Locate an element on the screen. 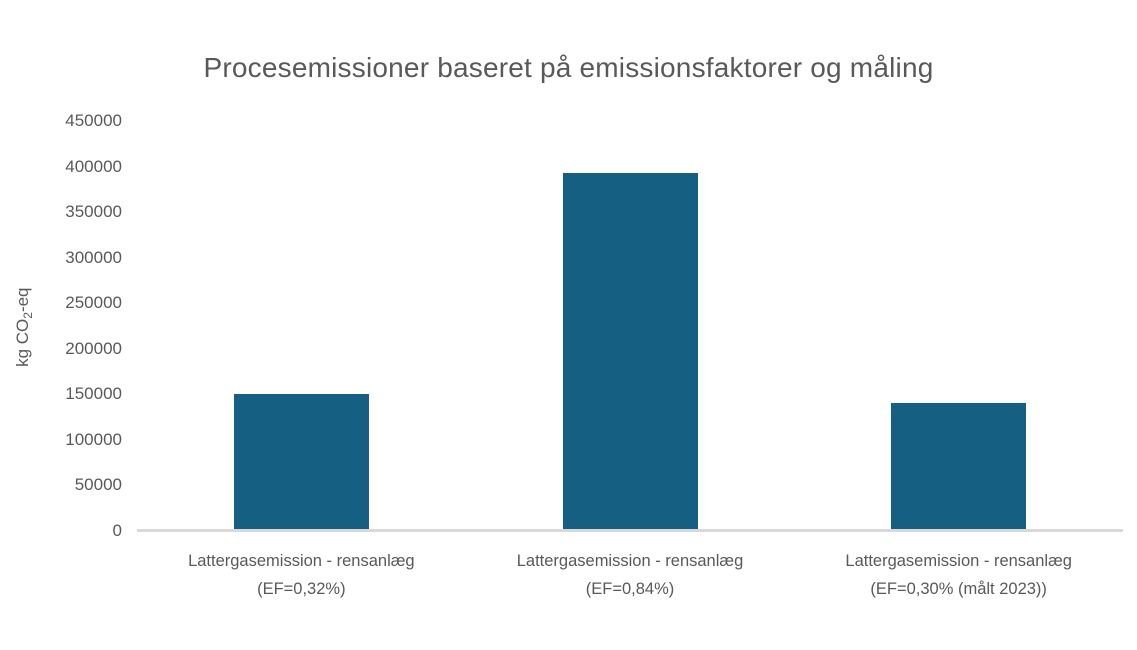 The width and height of the screenshot is (1137, 650). y-axis-title: kg CO2-eq is located at coordinates (24, 327).